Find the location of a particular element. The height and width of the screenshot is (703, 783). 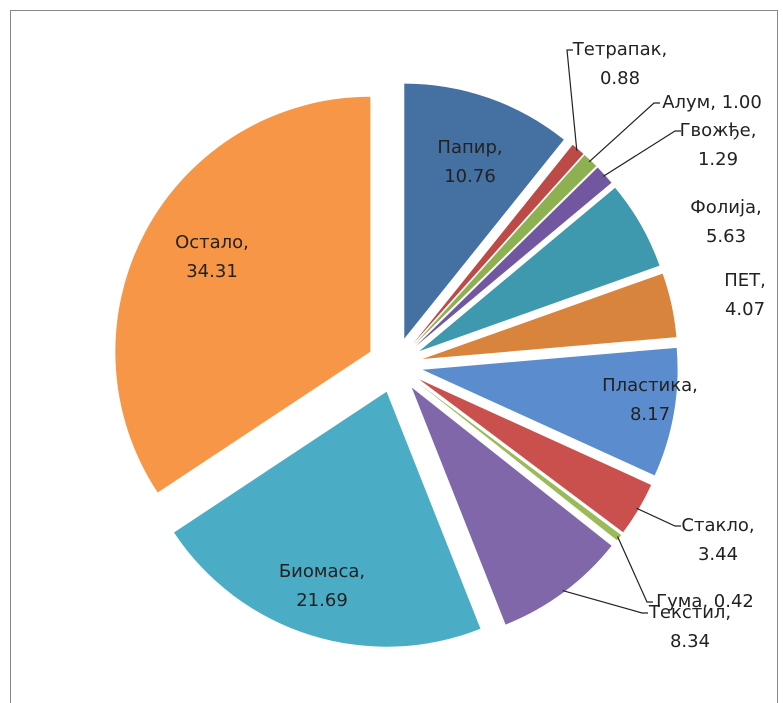

data-label: 8.17 is located at coordinates (650, 414).